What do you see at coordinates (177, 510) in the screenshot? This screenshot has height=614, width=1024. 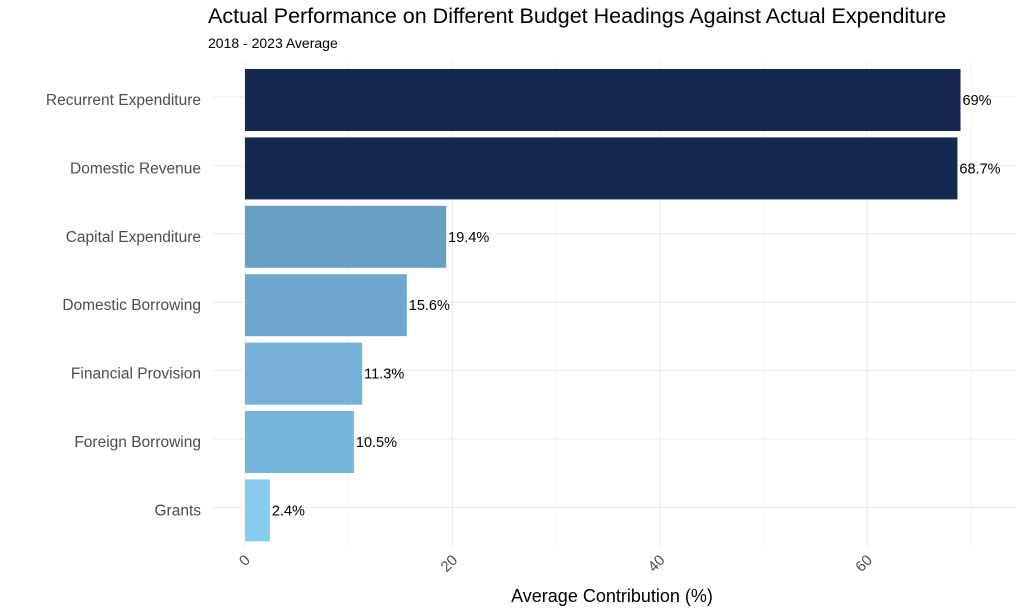 I see `y-axis-category-label: Grants` at bounding box center [177, 510].